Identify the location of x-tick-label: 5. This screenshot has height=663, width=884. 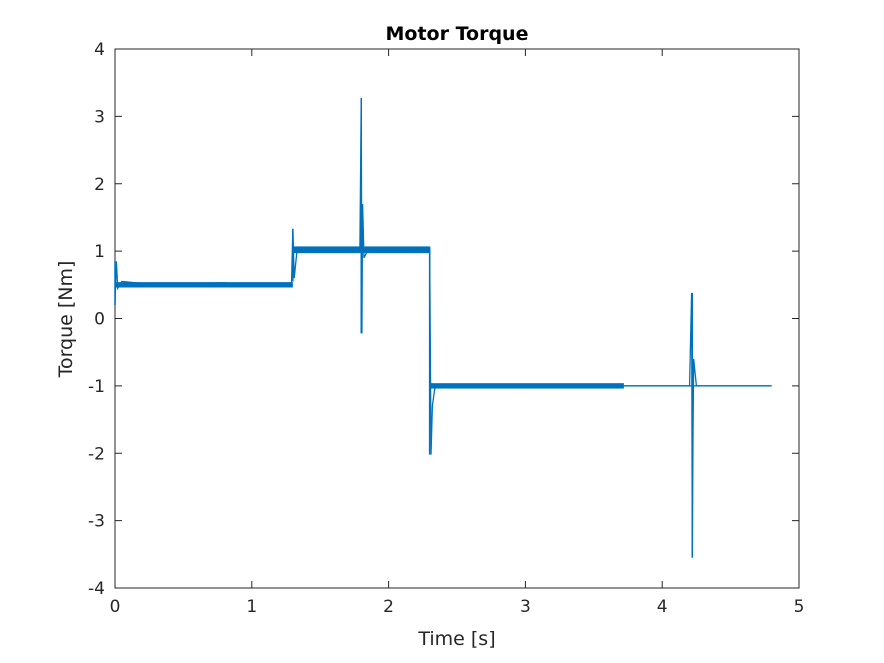
(799, 607).